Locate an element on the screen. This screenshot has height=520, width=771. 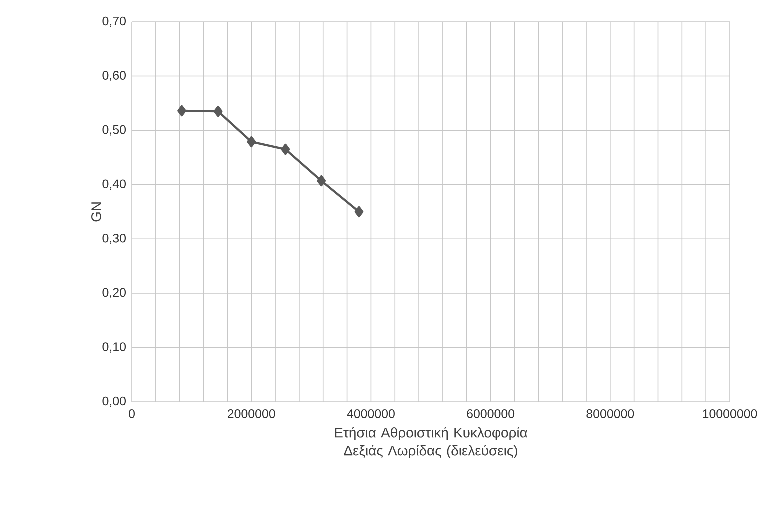
x-tick-label: 10000000 is located at coordinates (730, 414).